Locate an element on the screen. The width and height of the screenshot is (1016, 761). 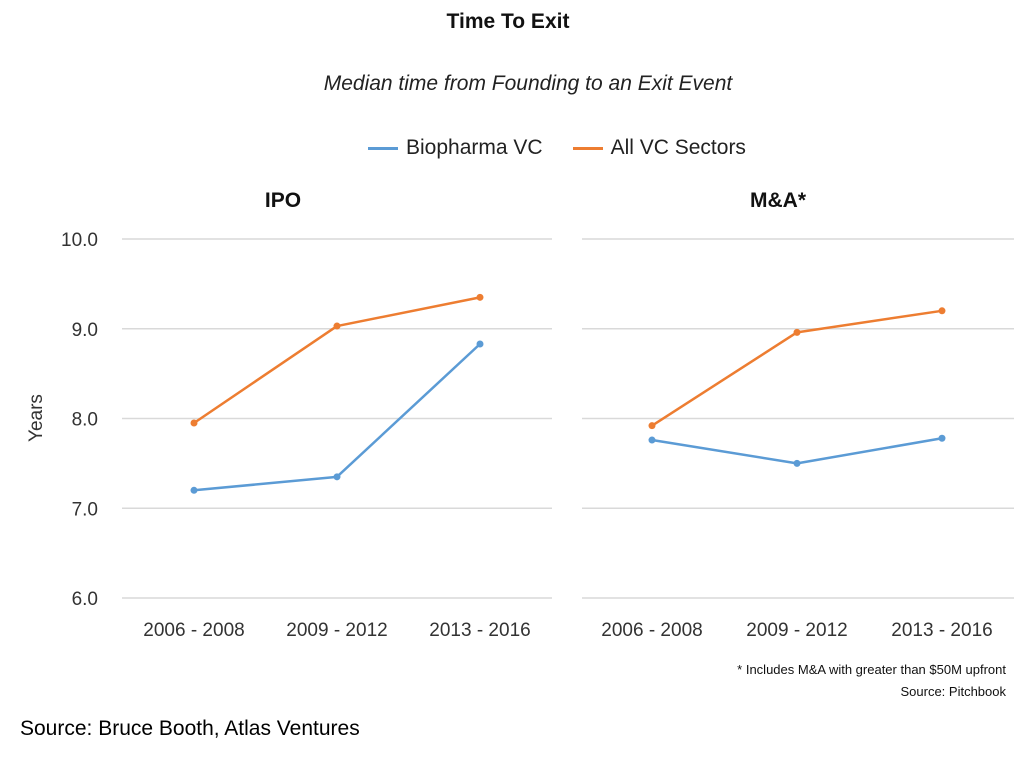
legend-label-all-vc: All VC Sectors is located at coordinates (678, 147).